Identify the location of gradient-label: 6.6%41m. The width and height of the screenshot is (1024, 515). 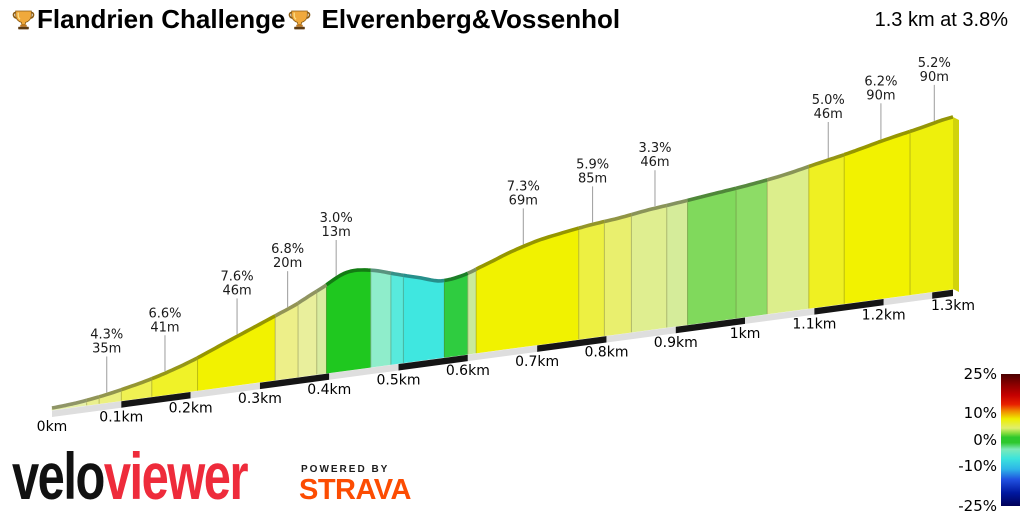
(164, 339).